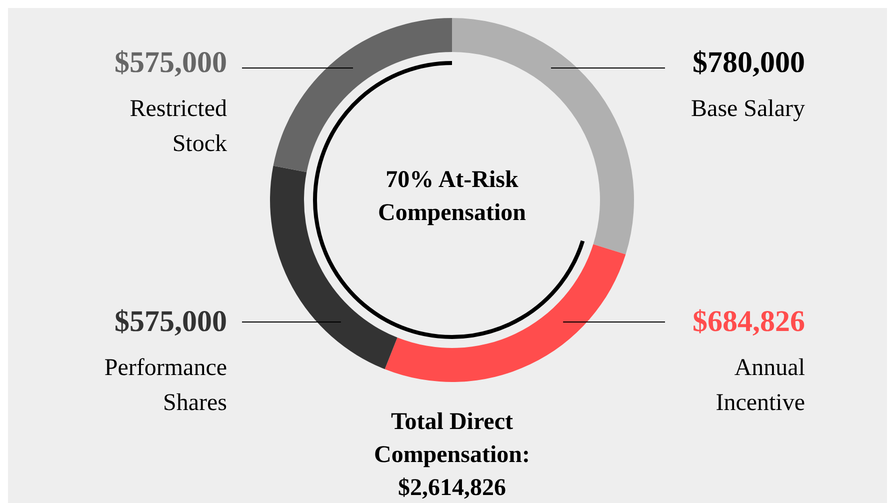  Describe the element at coordinates (452, 196) in the screenshot. I see `text: 70% At-Risk Compensation` at that location.